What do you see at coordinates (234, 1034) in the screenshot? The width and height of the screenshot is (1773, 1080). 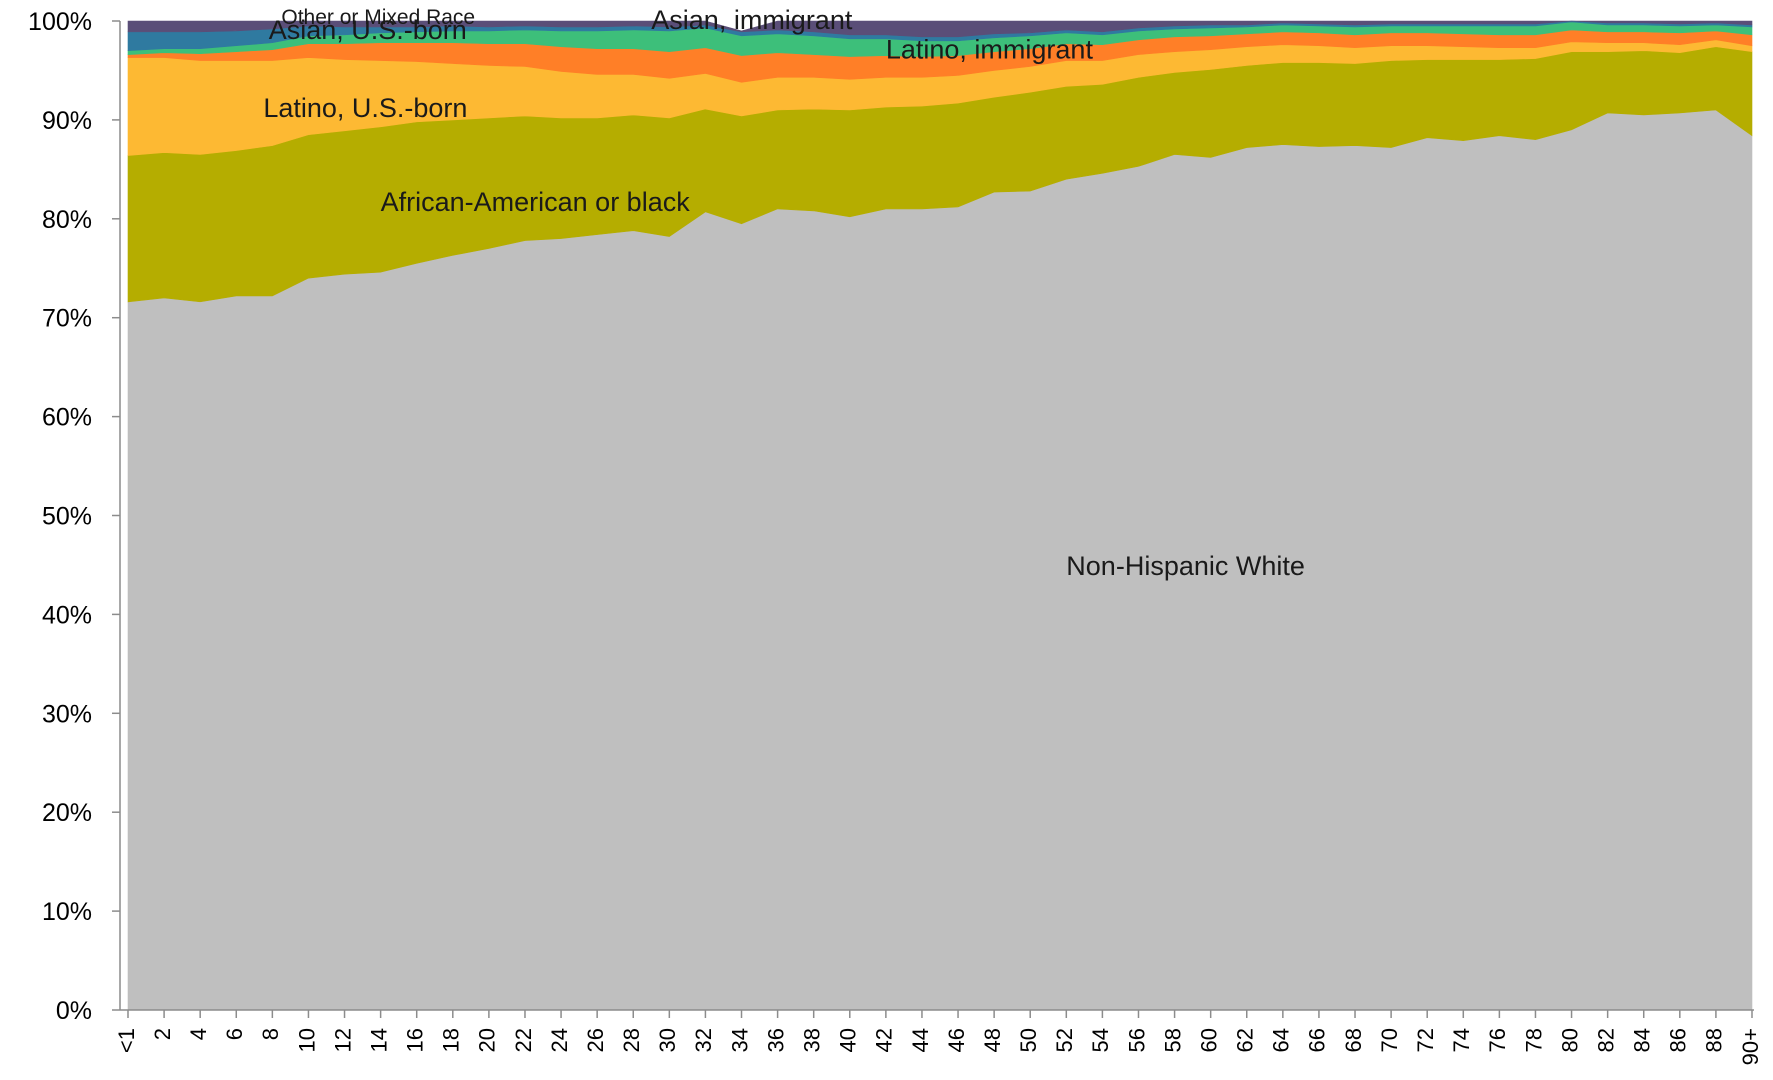 I see `x-tick-label: 6` at bounding box center [234, 1034].